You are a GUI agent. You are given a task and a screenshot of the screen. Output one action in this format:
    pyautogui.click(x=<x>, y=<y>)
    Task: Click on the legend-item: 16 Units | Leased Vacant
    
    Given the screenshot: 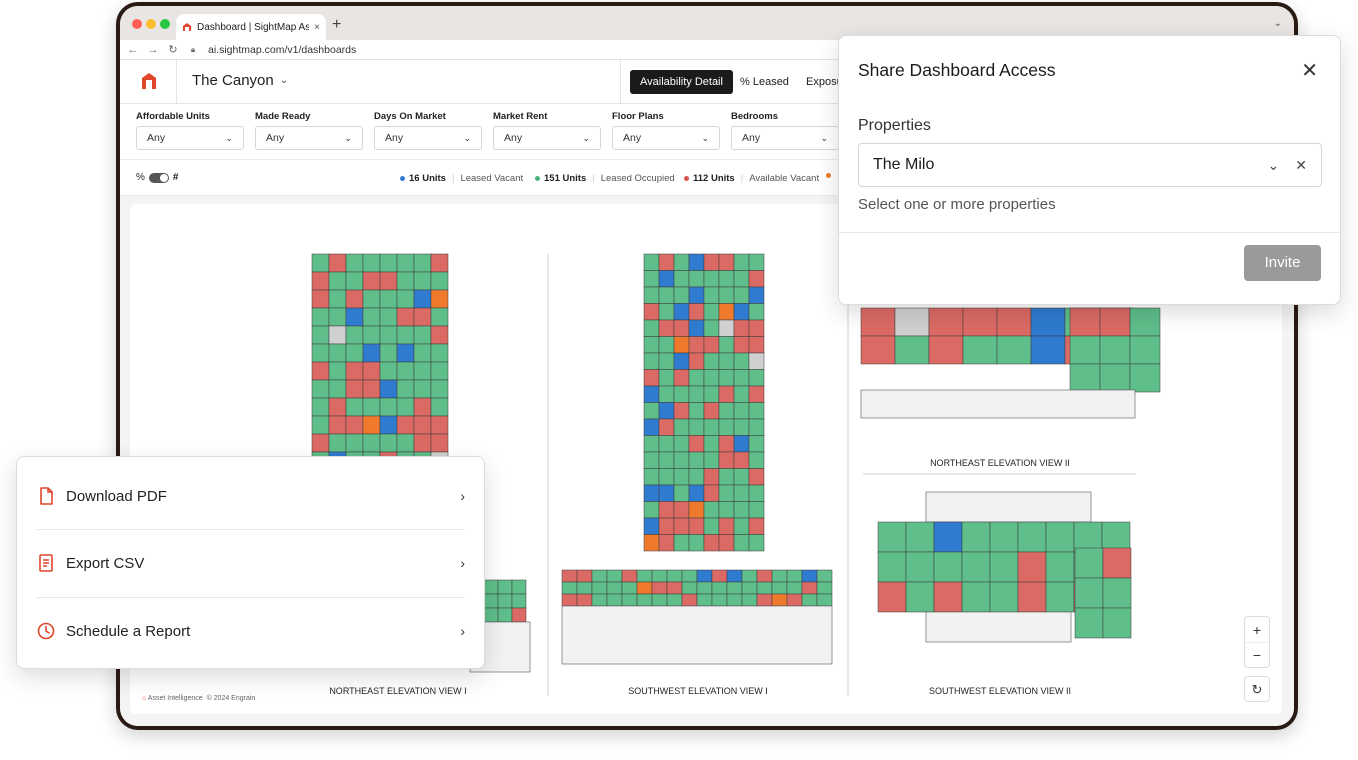 What is the action you would take?
    pyautogui.click(x=461, y=178)
    